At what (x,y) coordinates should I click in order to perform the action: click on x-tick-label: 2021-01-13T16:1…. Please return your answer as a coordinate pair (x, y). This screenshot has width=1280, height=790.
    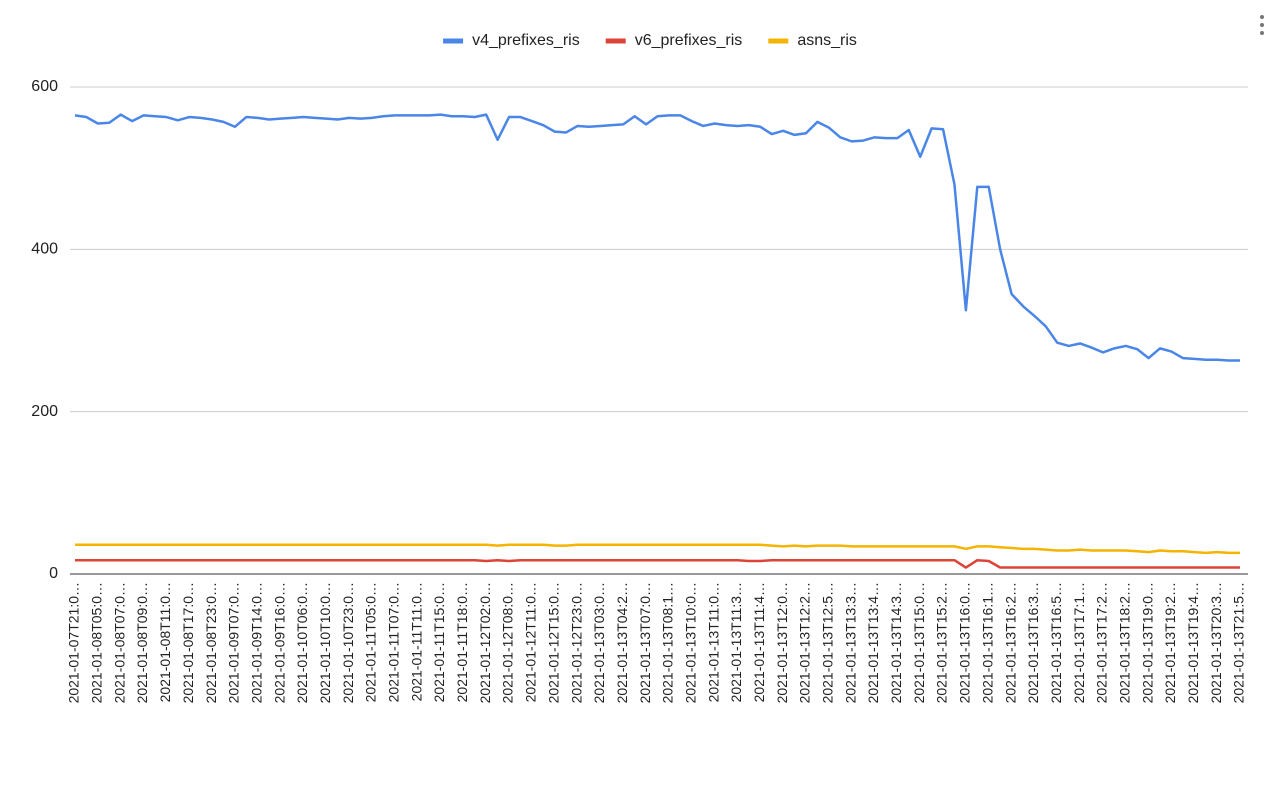
    Looking at the image, I should click on (987, 642).